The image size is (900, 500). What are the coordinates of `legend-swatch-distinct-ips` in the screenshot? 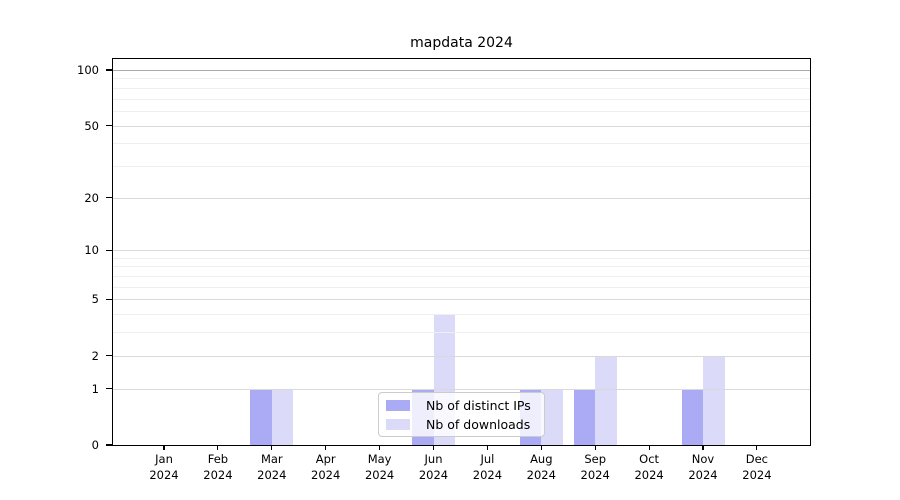 It's located at (398, 405).